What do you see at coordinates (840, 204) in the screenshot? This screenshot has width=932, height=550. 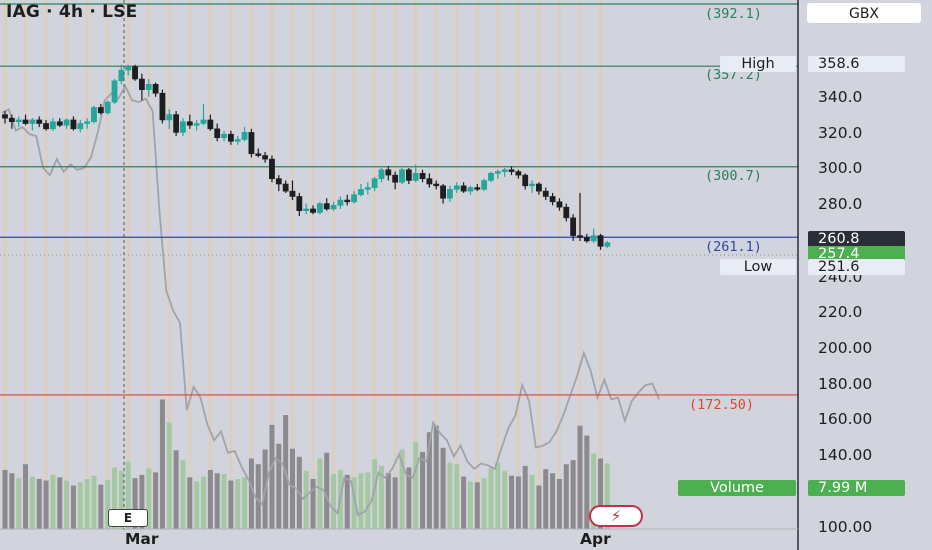 I see `axis-tick-280: 280.0` at bounding box center [840, 204].